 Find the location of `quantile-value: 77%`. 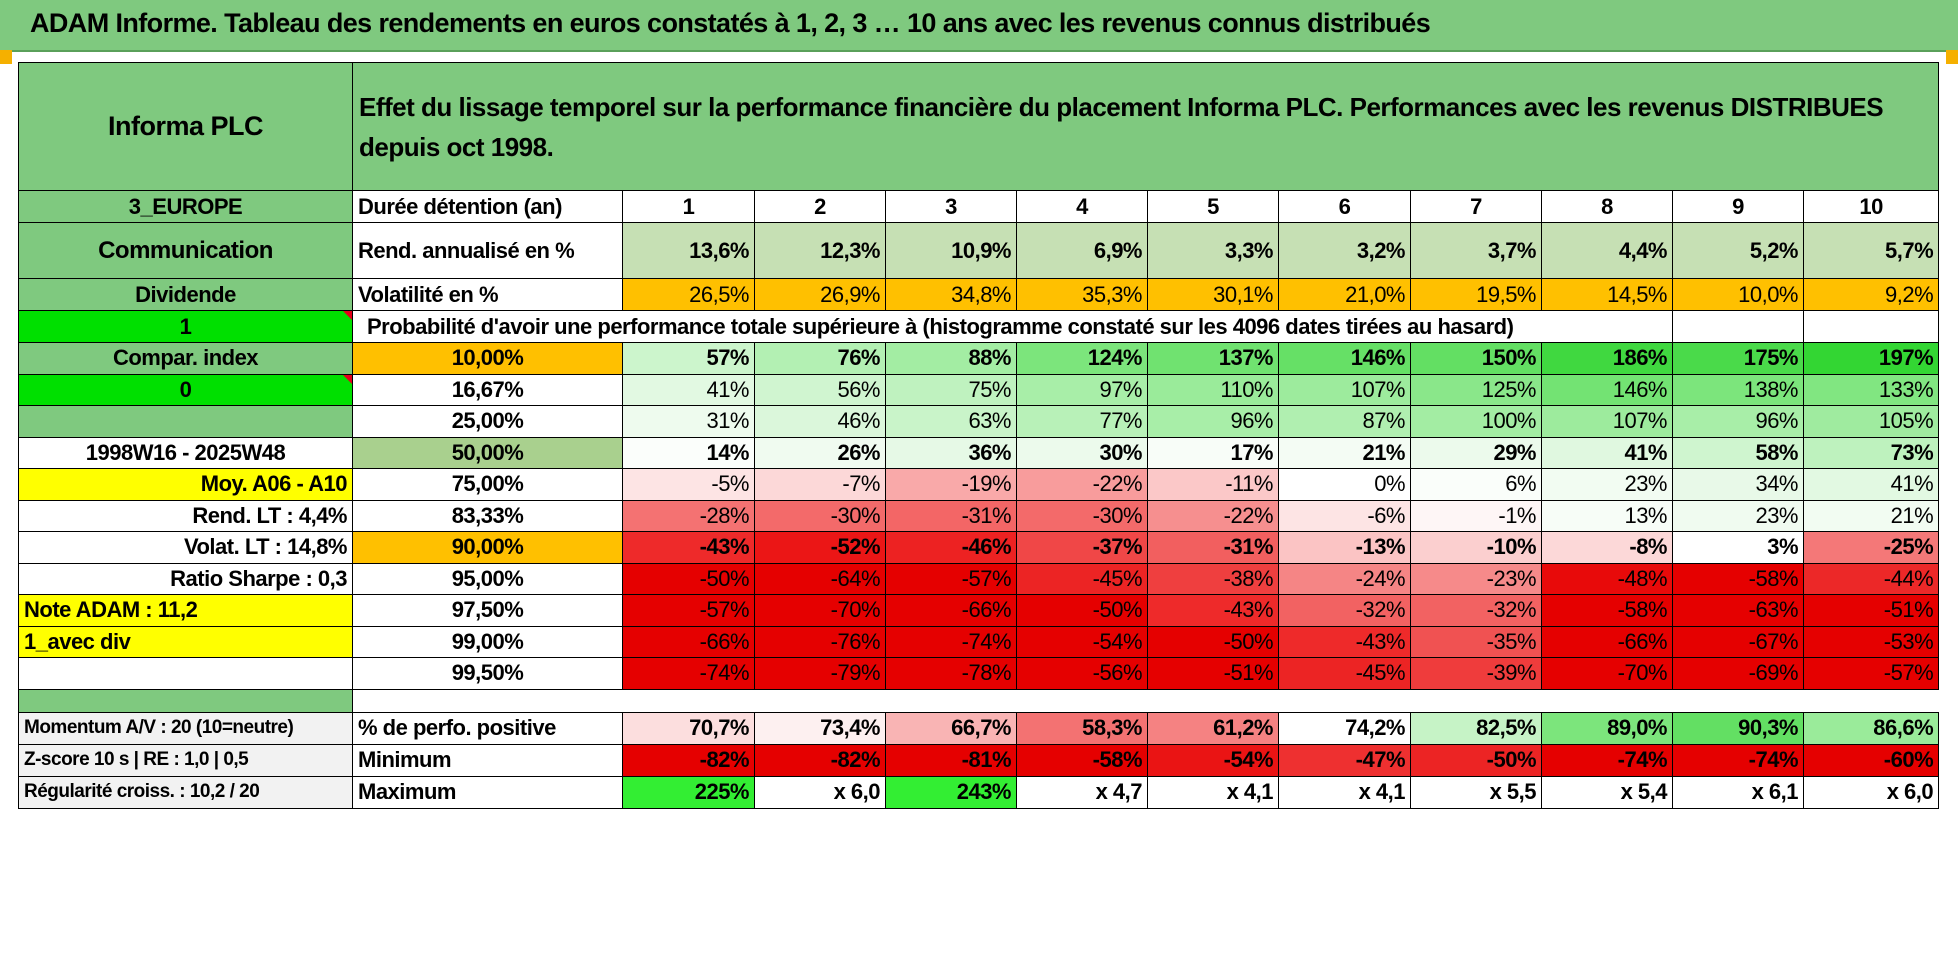

quantile-value: 77% is located at coordinates (1082, 421).